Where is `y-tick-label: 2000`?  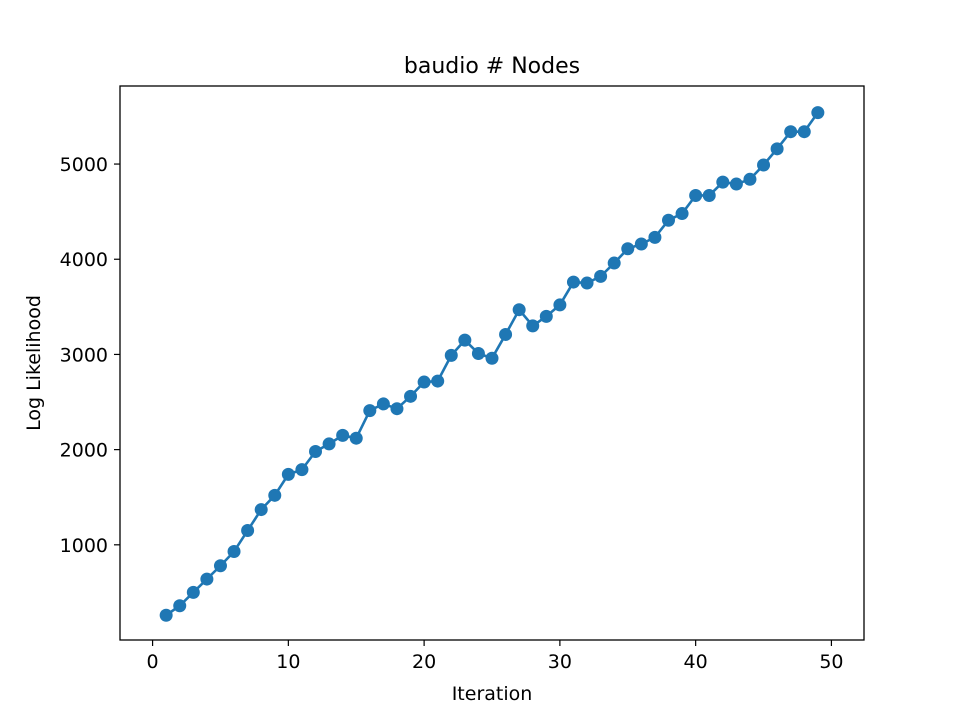 y-tick-label: 2000 is located at coordinates (84, 451).